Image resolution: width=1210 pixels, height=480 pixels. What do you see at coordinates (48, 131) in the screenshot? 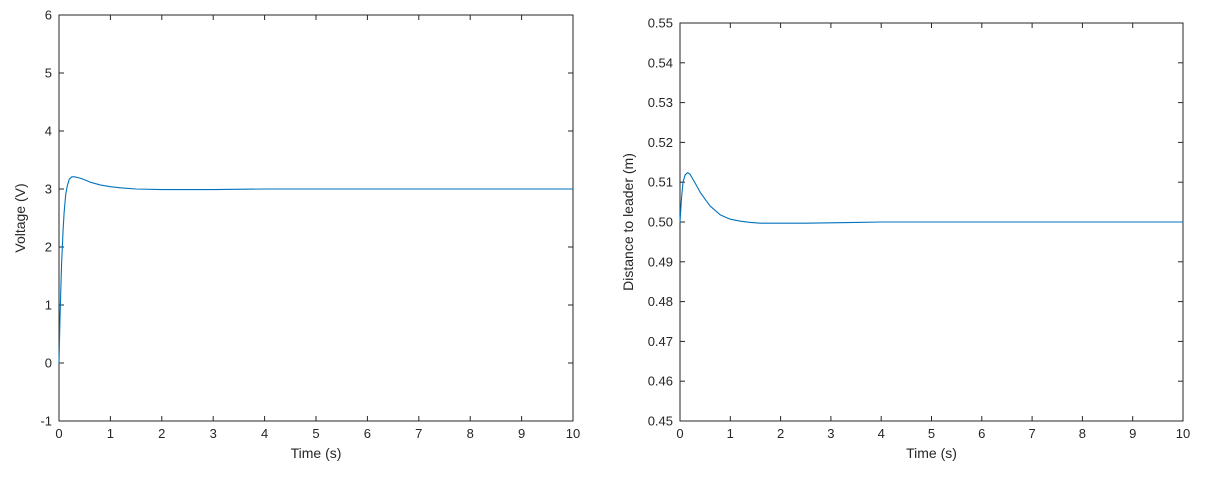
I see `y-tick-label: 4` at bounding box center [48, 131].